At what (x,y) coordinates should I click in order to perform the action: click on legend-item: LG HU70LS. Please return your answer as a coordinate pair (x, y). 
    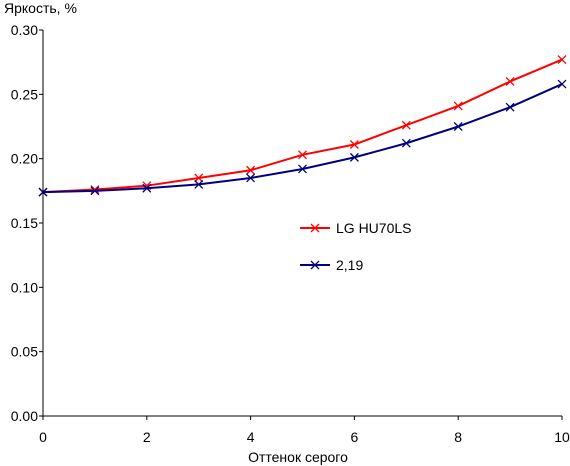
    Looking at the image, I should click on (355, 228).